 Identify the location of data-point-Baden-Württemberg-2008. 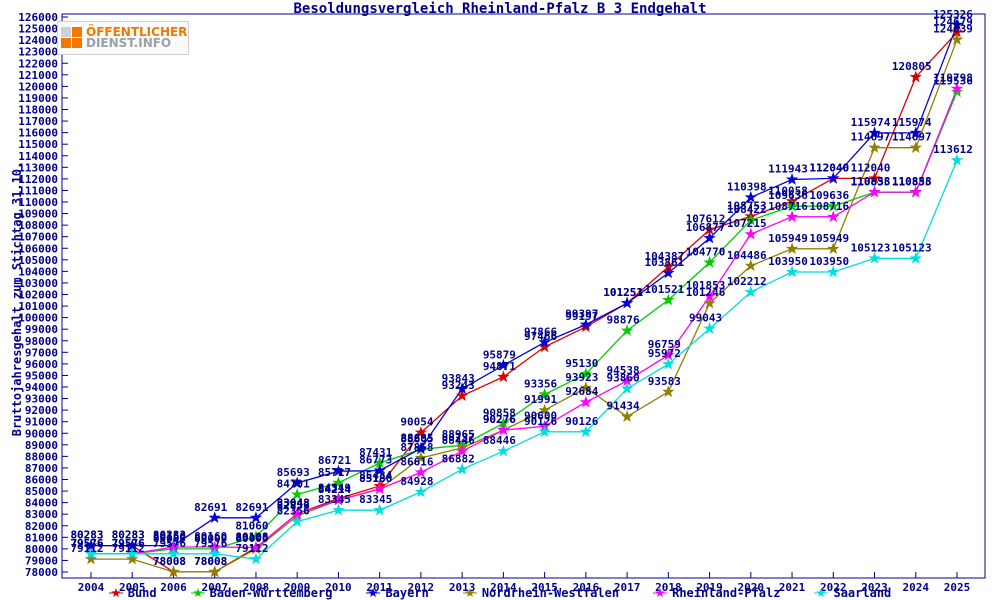
(256, 536).